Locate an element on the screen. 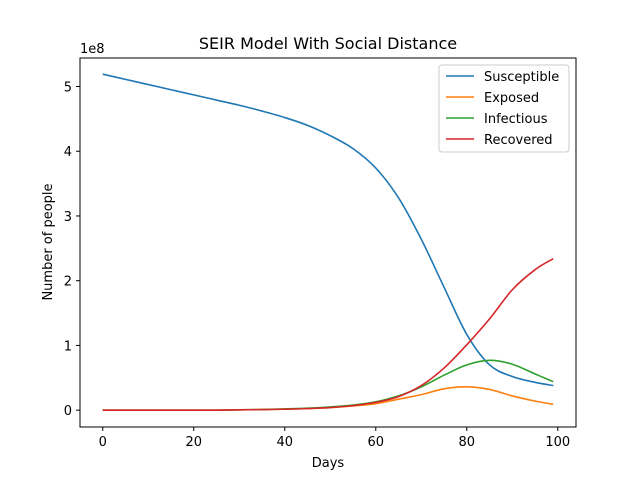 The image size is (640, 480). x-tick-label: 80 is located at coordinates (467, 442).